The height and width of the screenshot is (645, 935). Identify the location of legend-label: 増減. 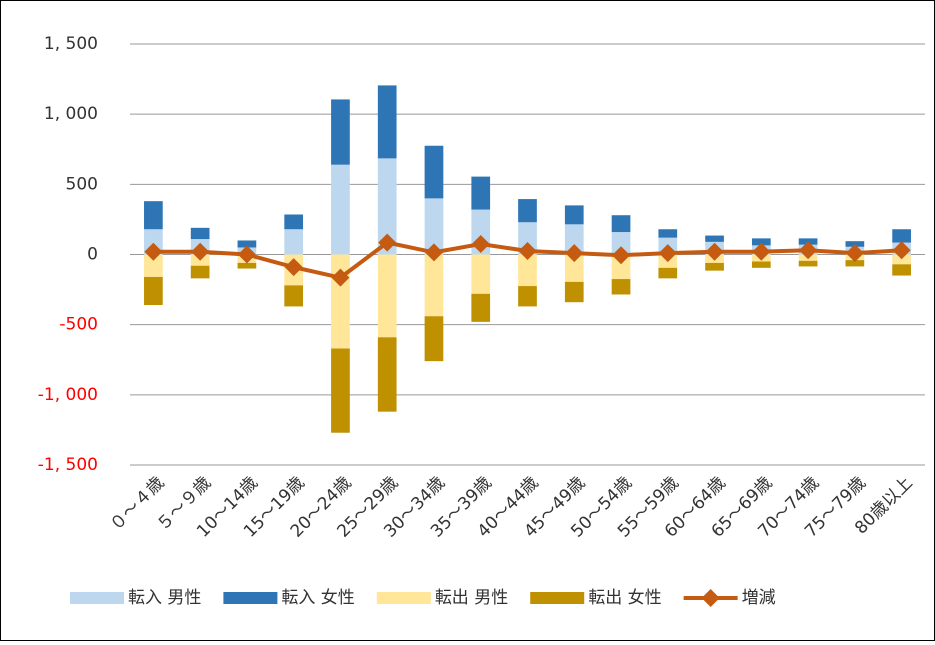
(759, 598).